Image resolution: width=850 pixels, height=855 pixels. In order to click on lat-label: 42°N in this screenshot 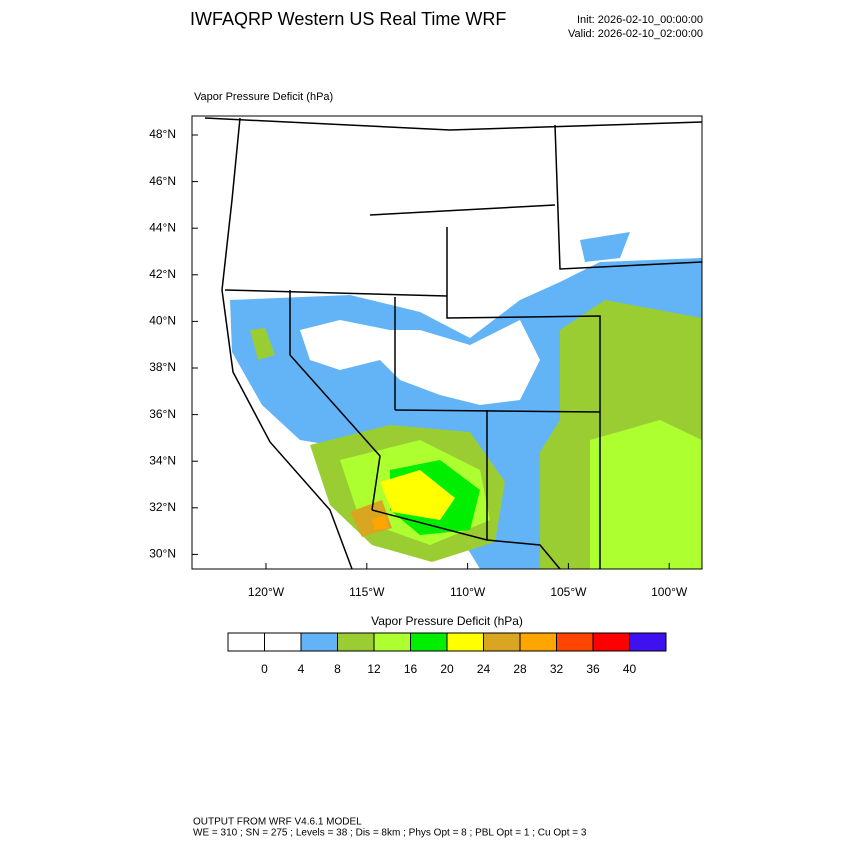, I will do `click(162, 274)`.